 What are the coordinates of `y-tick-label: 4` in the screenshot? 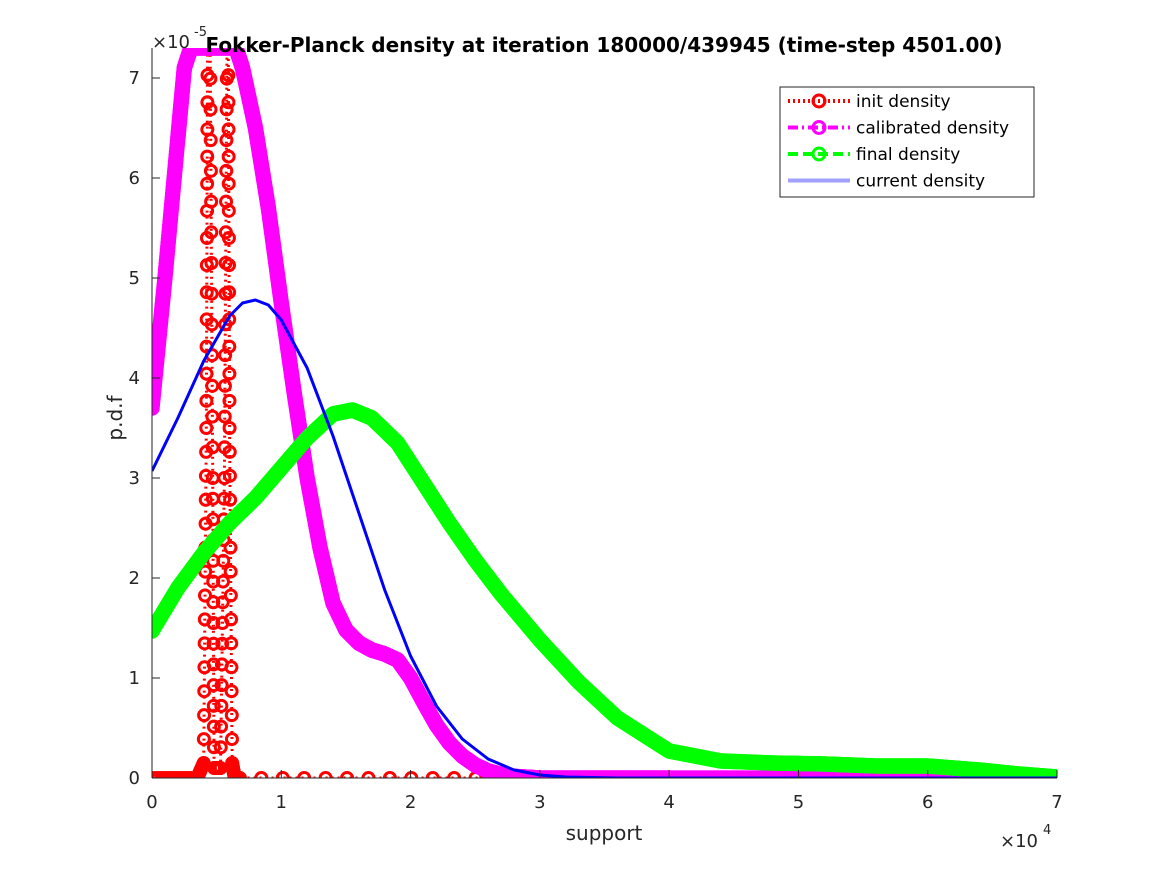 It's located at (134, 378).